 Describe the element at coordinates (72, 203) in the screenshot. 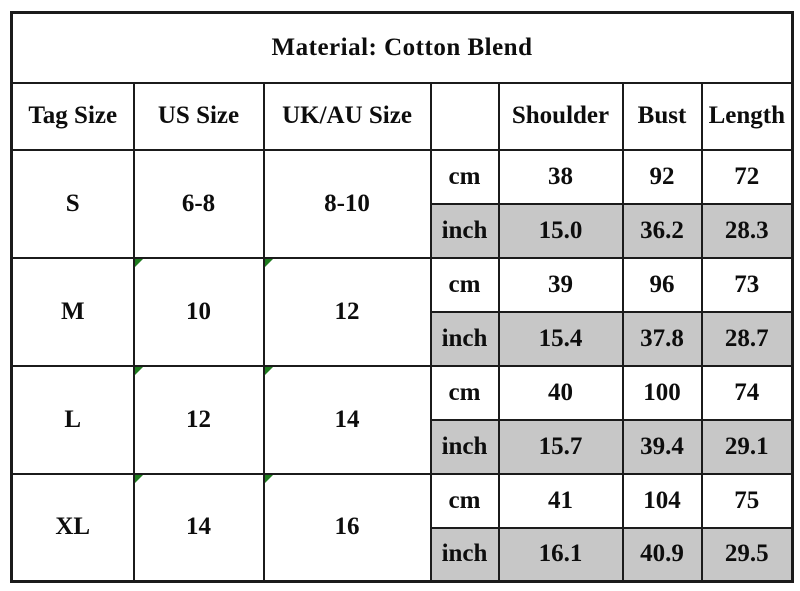

I see `cell-tag: S` at that location.